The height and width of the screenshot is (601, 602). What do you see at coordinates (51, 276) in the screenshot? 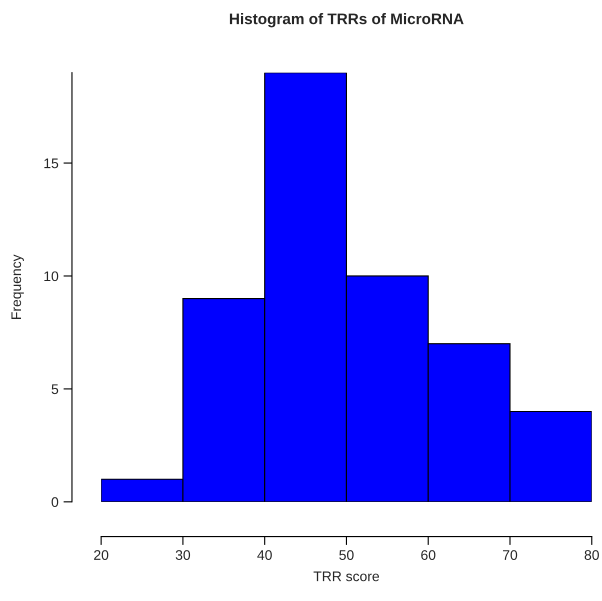
I see `y-tick-label: 10` at bounding box center [51, 276].